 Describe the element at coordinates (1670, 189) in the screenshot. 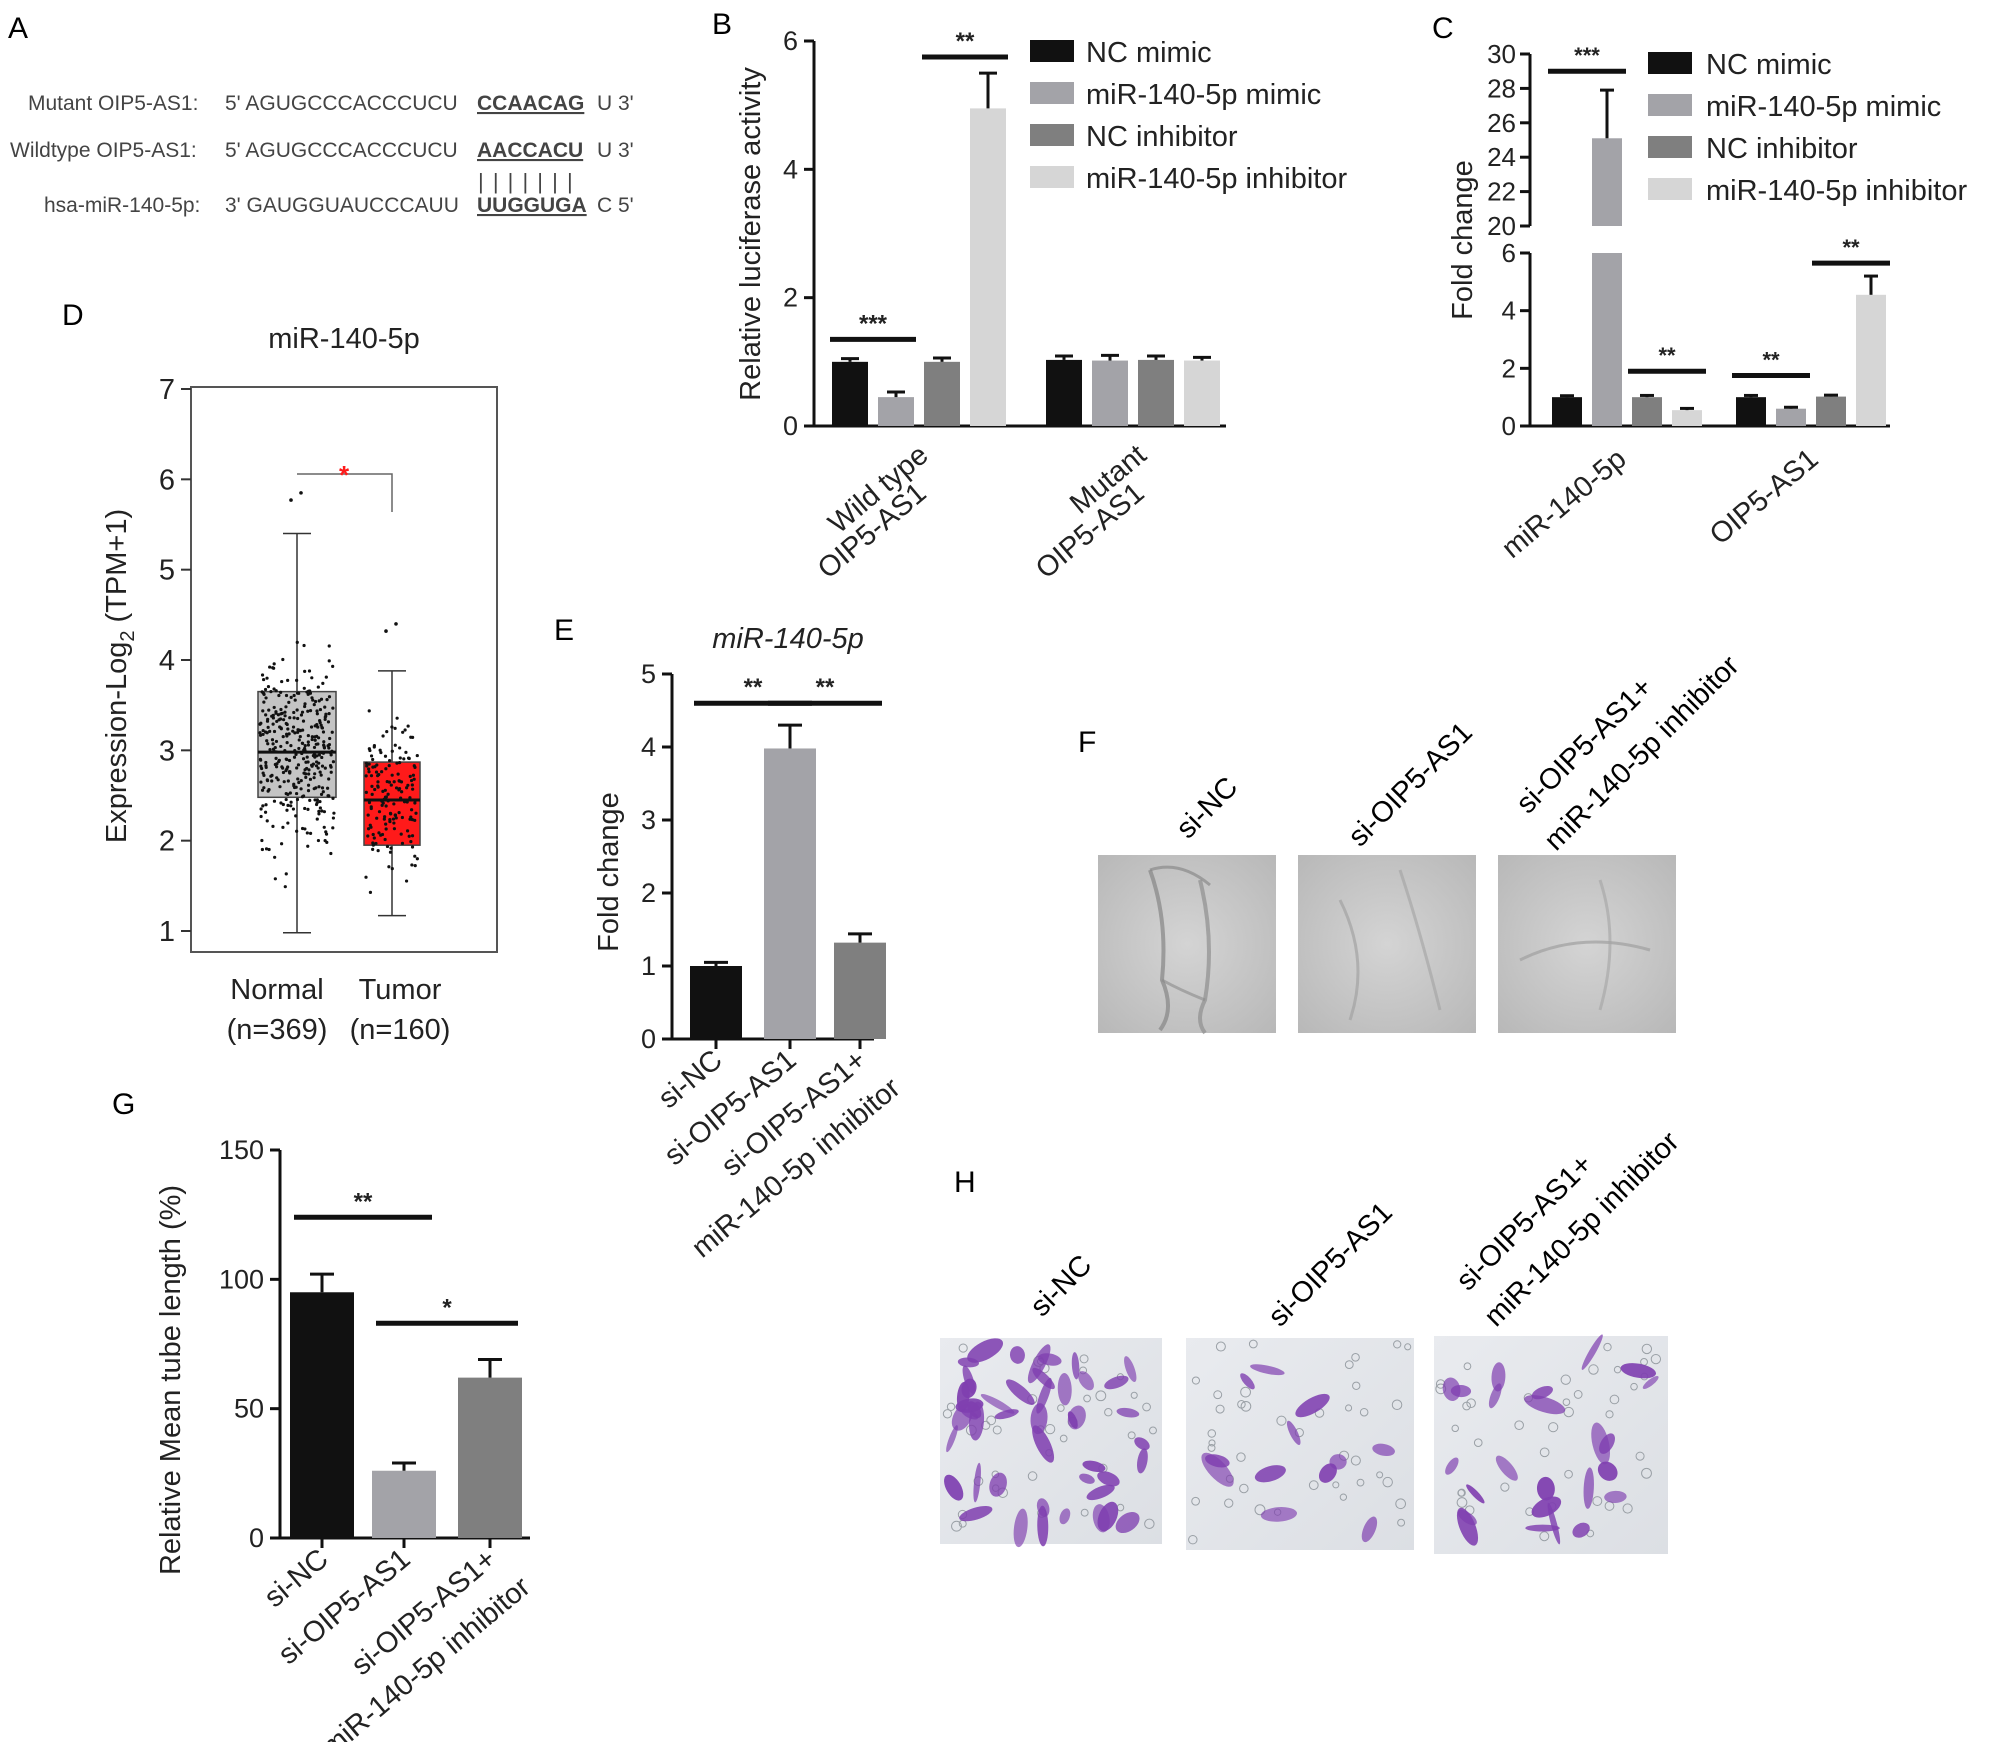

I see `c-legend-swatch` at that location.